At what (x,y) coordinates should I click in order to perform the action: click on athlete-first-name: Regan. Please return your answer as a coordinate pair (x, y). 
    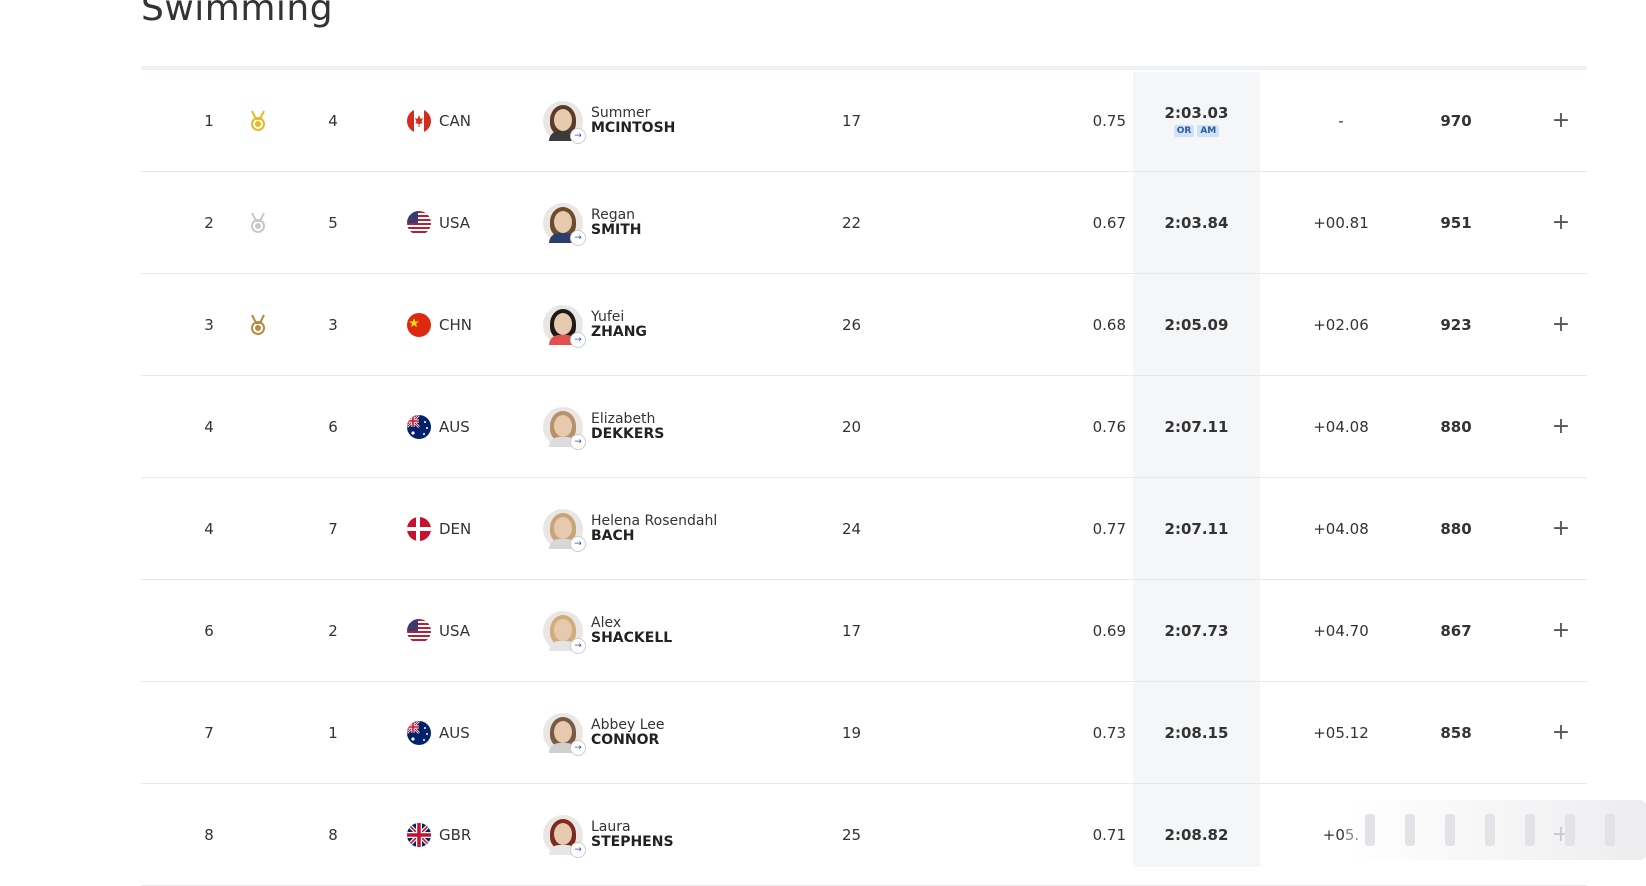
    Looking at the image, I should click on (613, 214).